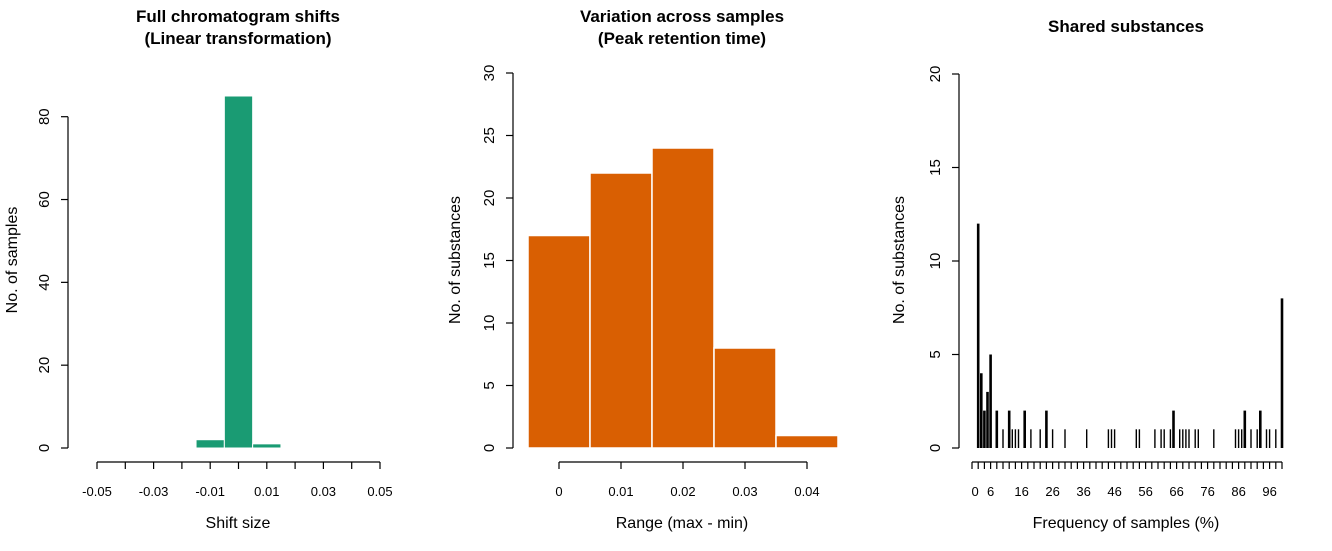 This screenshot has height=551, width=1332. I want to click on x-tick-label: 26, so click(1052, 491).